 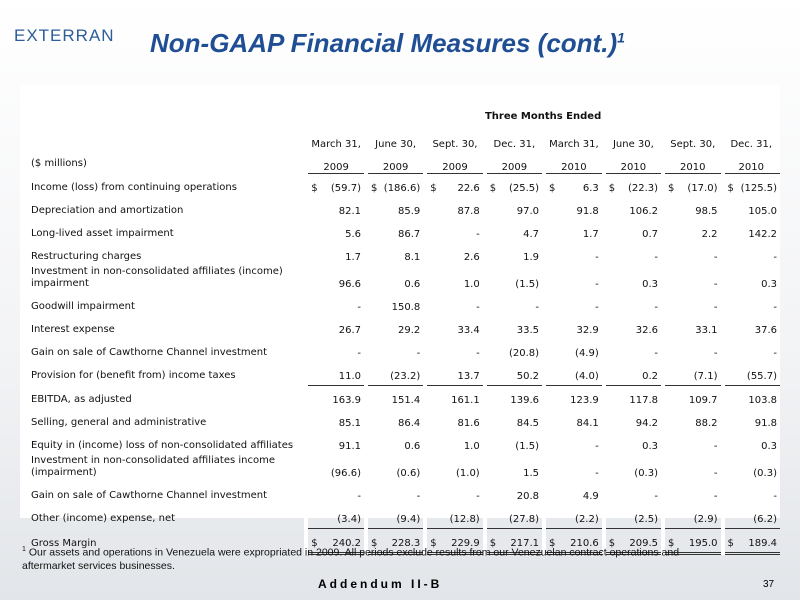 What do you see at coordinates (465, 400) in the screenshot?
I see `cell-value: 161.1` at bounding box center [465, 400].